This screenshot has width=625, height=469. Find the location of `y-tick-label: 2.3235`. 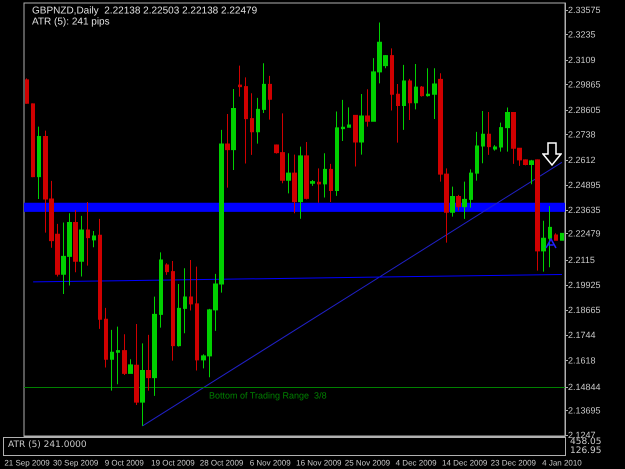

y-tick-label: 2.3235 is located at coordinates (582, 35).